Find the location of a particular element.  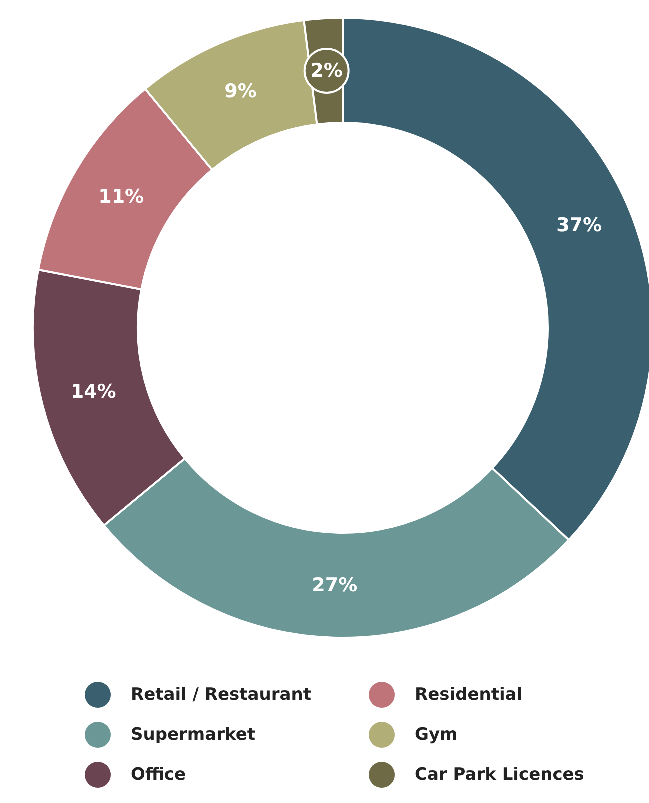

legend-label: Retail / Restaurant is located at coordinates (221, 695).